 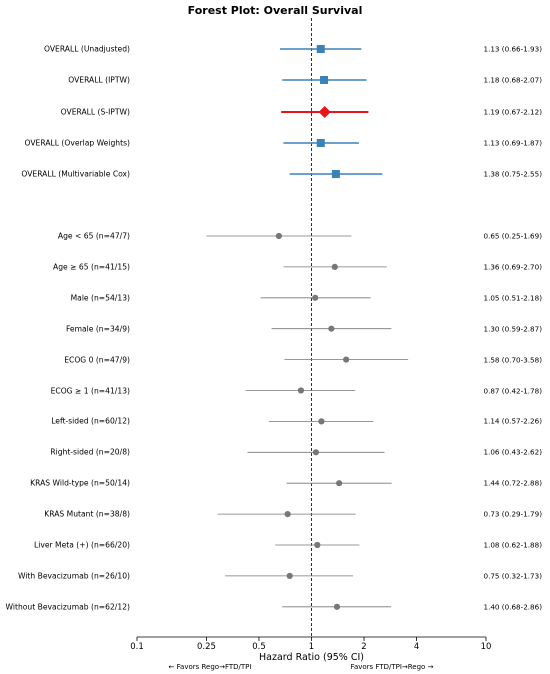 What do you see at coordinates (77, 143) in the screenshot?
I see `row-label: OVERALL (Overlap Weights)` at bounding box center [77, 143].